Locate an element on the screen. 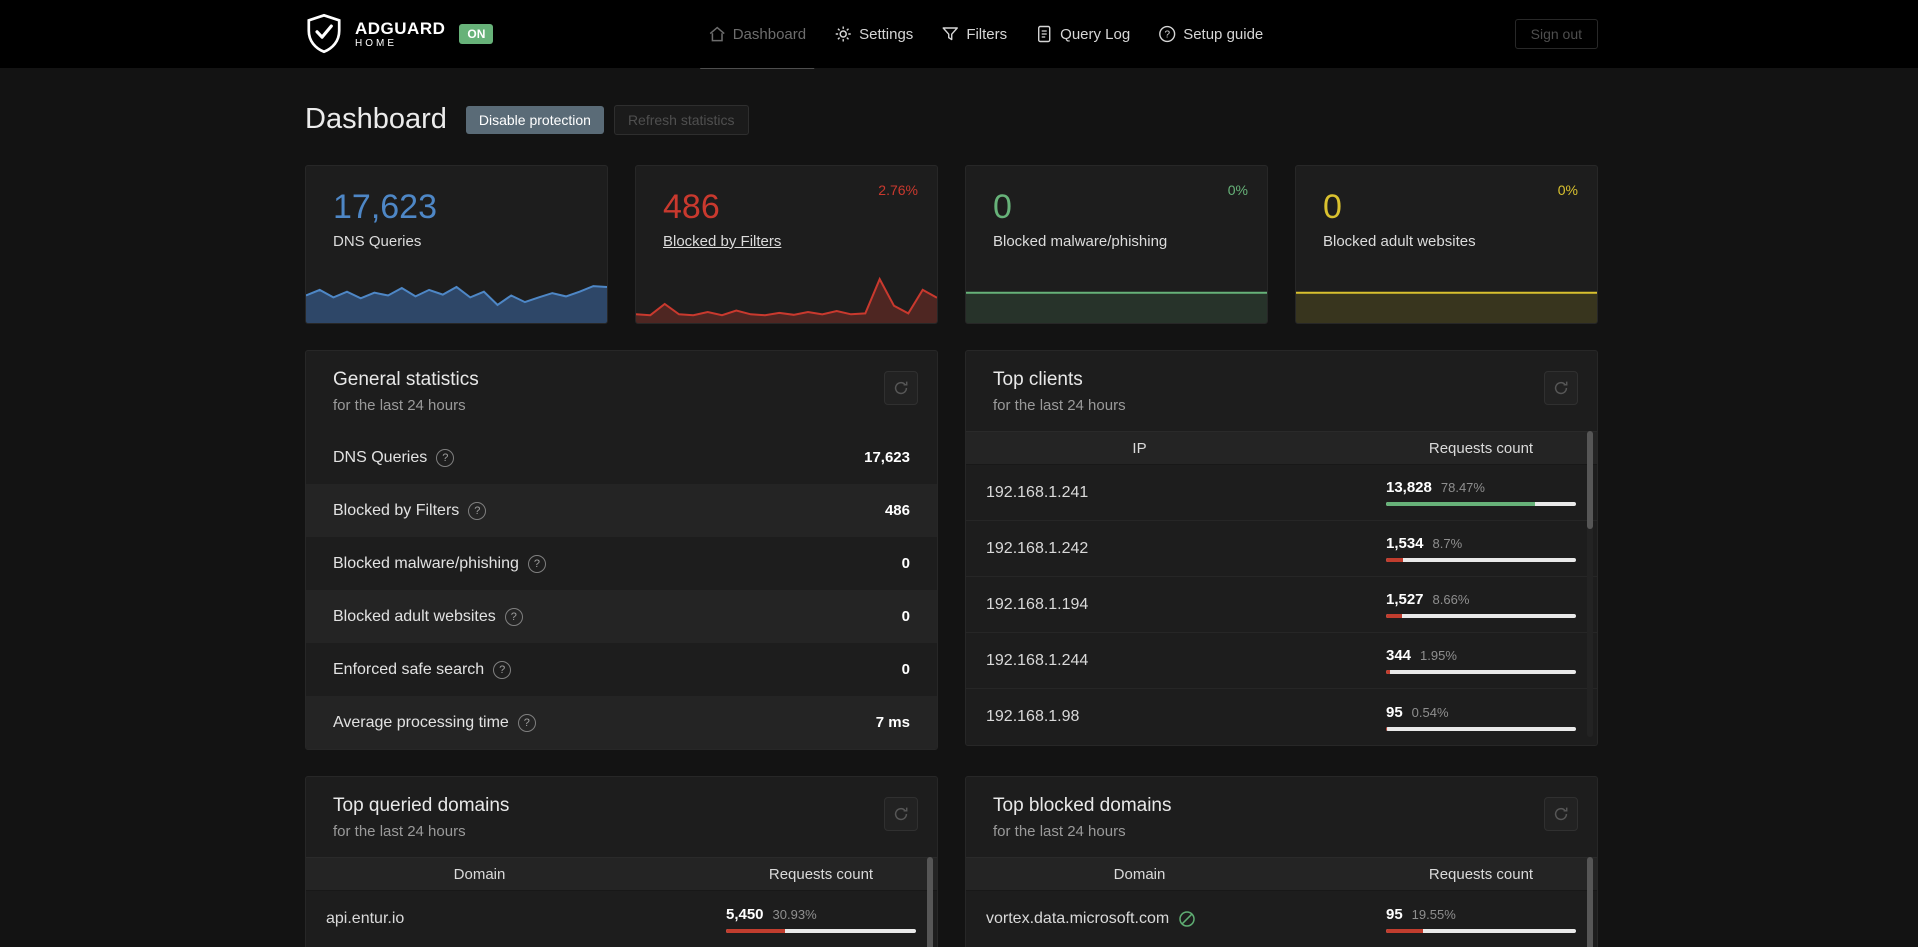 Image resolution: width=1918 pixels, height=947 pixels. stat-card-blocked-adult: 0 Blocked adult websites 0% is located at coordinates (1446, 244).